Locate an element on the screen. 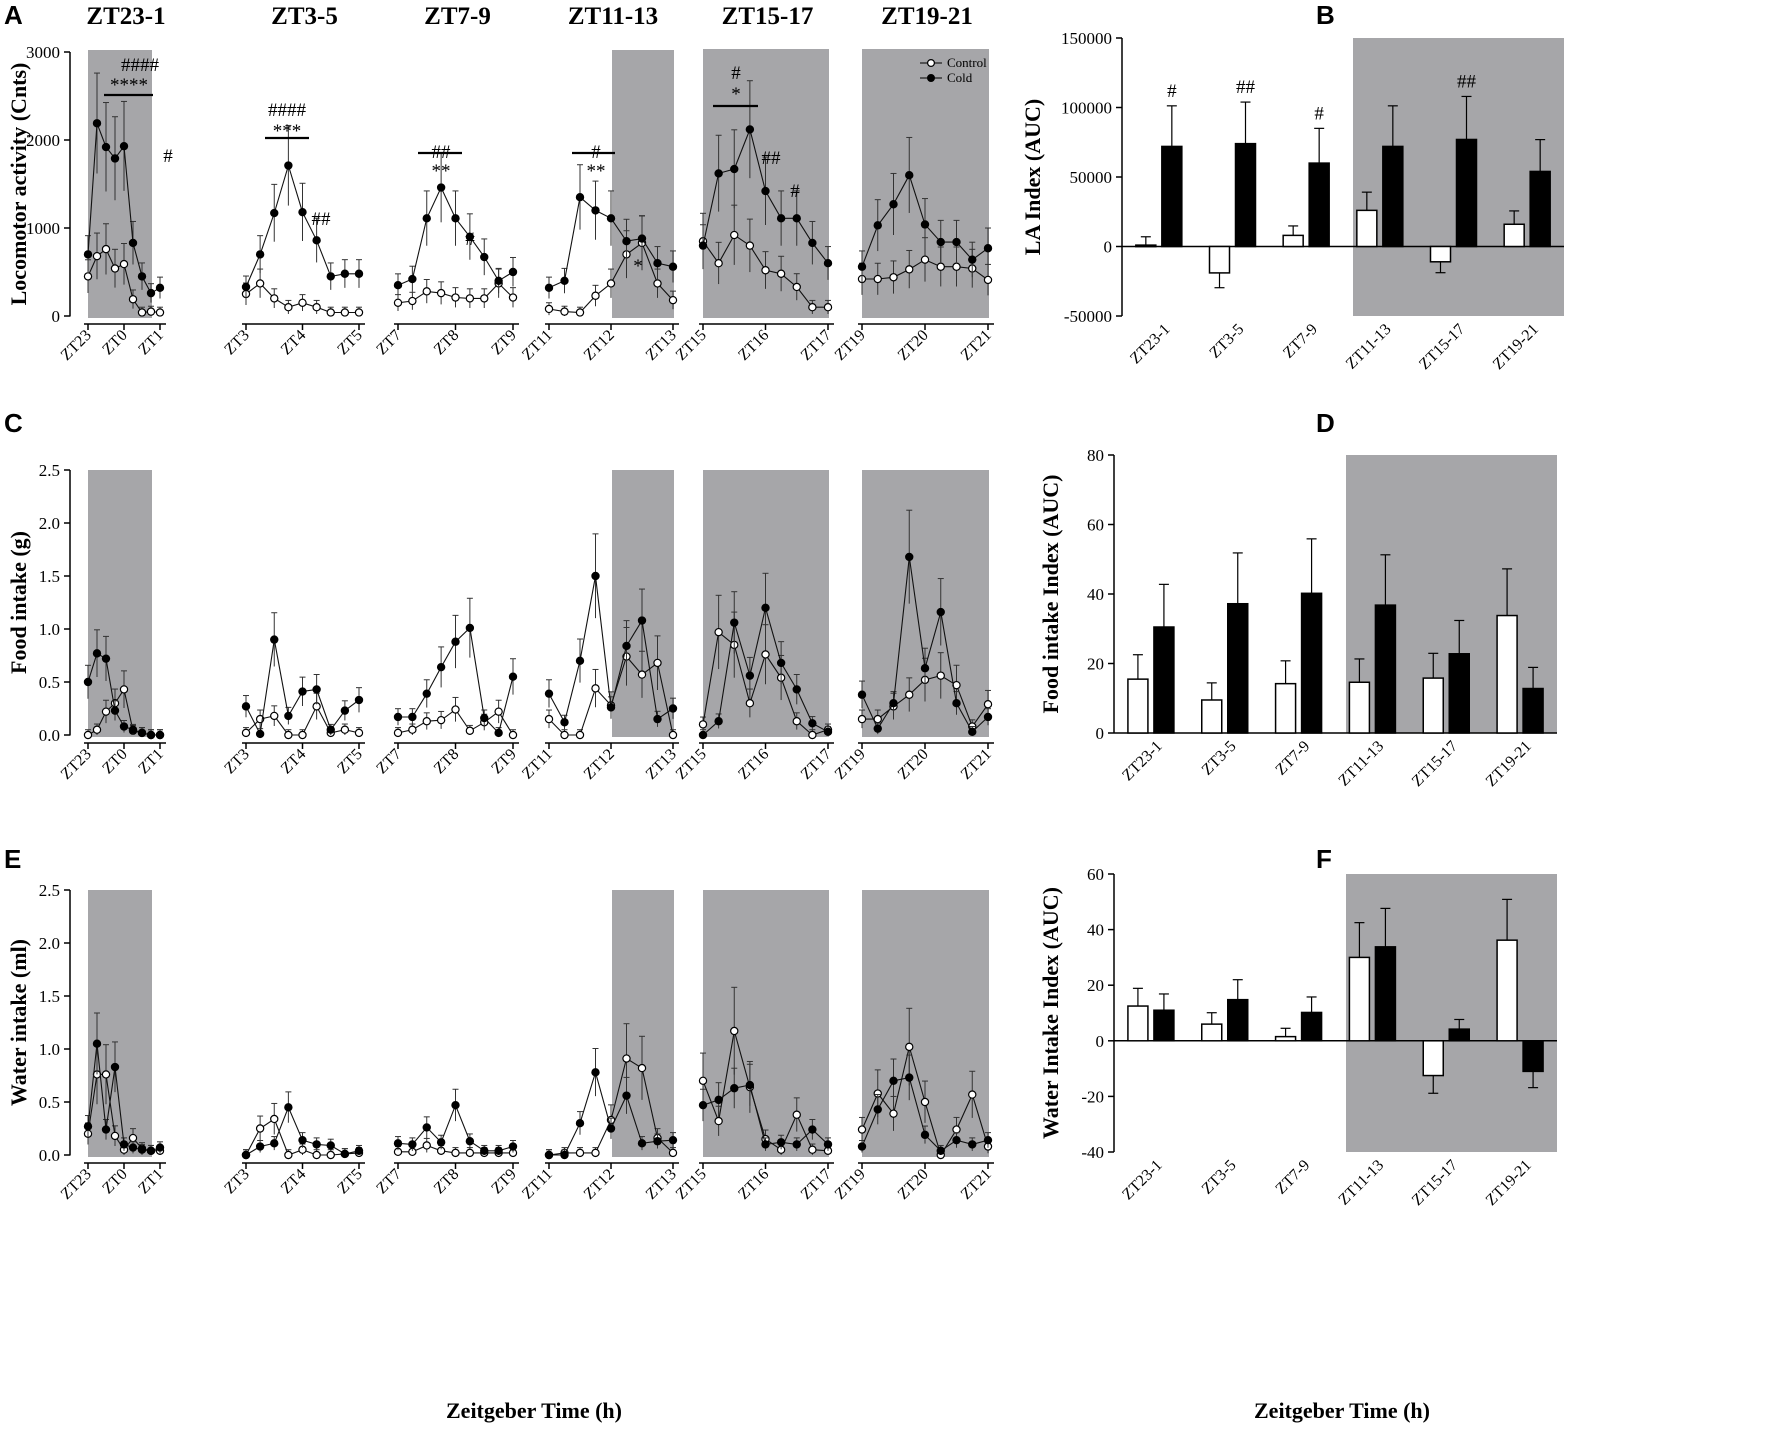 The height and width of the screenshot is (1445, 1772). x-tick-label-a-0-0: ZT23 is located at coordinates (76, 345).